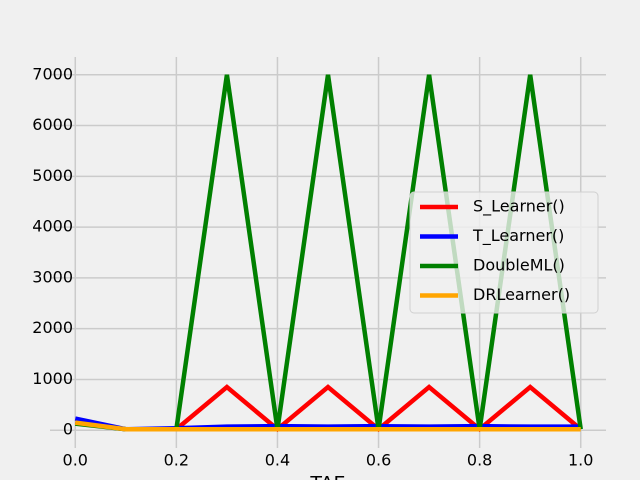  What do you see at coordinates (75, 460) in the screenshot?
I see `x-tick-label: 0.0` at bounding box center [75, 460].